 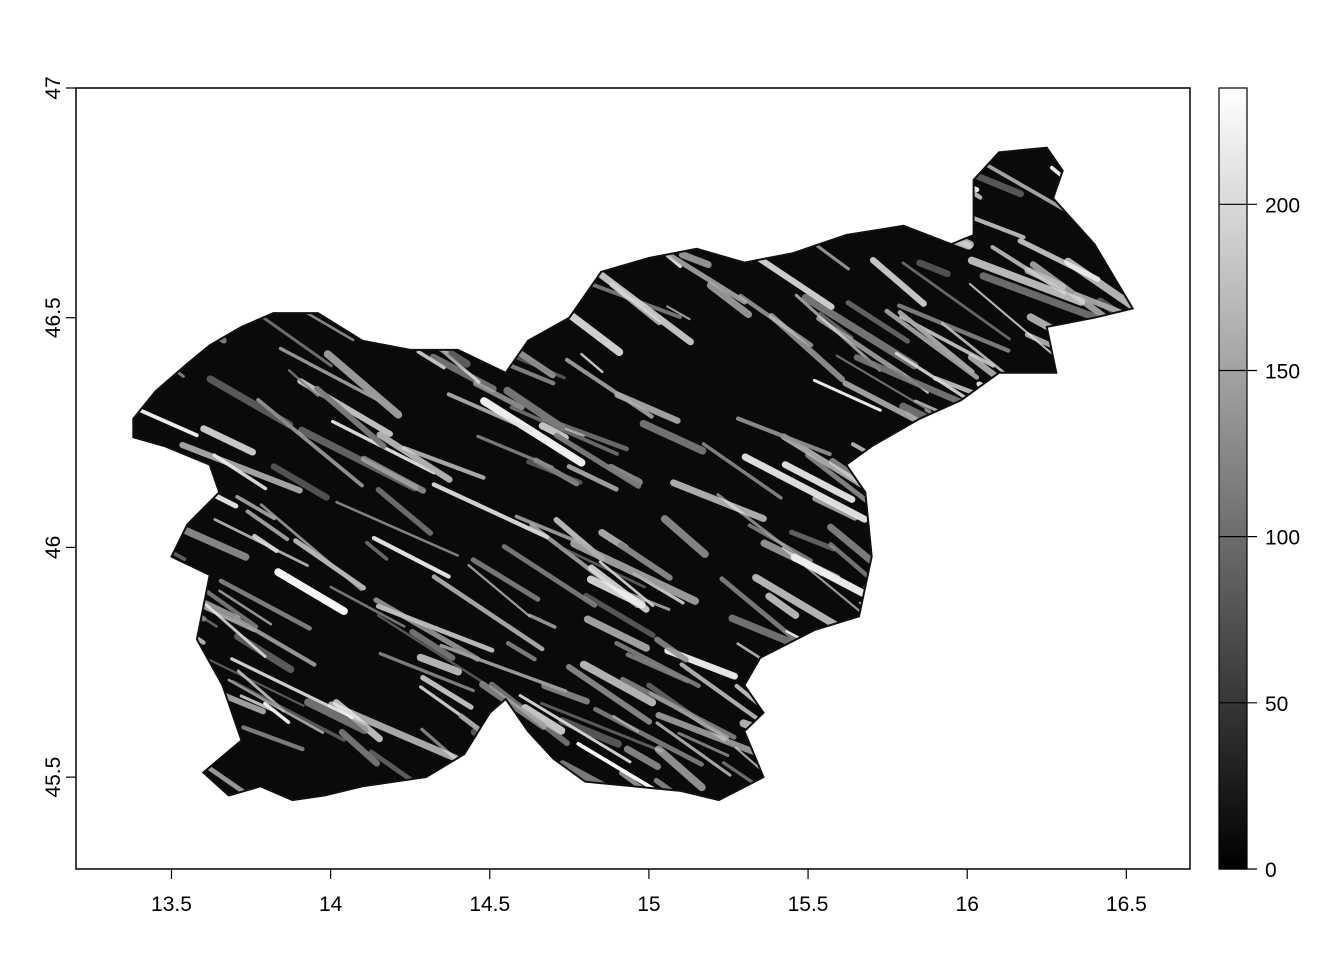 I want to click on legend-tick-label: 200, so click(x=1282, y=205).